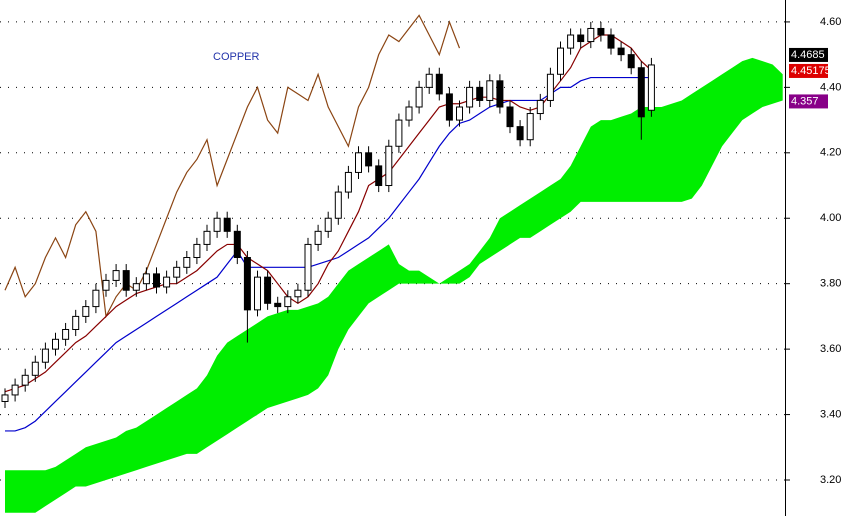 The image size is (848, 516). I want to click on y-tick-label: 4.40, so click(830, 87).